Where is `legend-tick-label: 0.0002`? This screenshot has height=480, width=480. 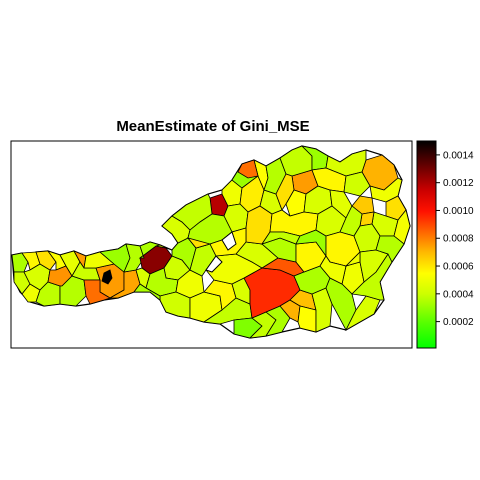
legend-tick-label: 0.0002 is located at coordinates (458, 322).